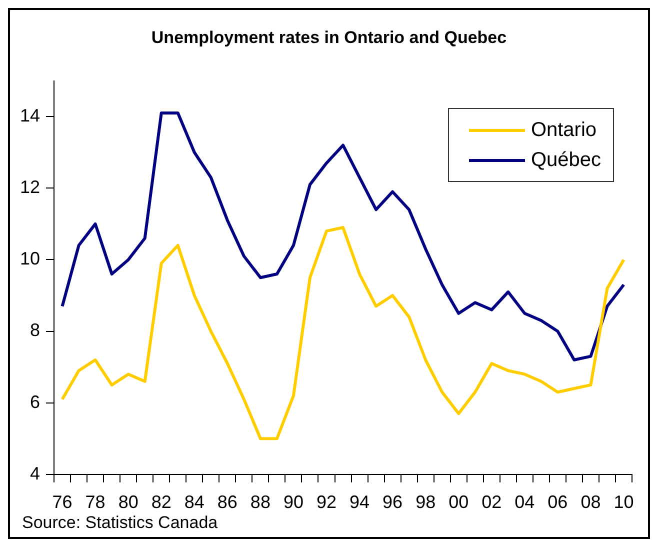 This screenshot has width=656, height=545. What do you see at coordinates (426, 502) in the screenshot?
I see `x-tick-label: 98` at bounding box center [426, 502].